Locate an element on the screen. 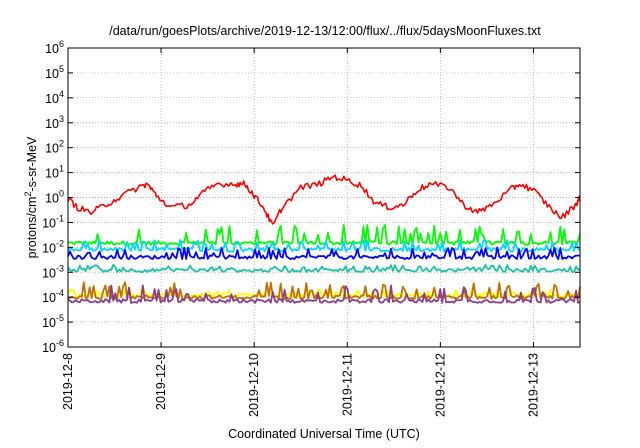 The height and width of the screenshot is (448, 640). y-tick-label: 10⁻³ is located at coordinates (53, 271).